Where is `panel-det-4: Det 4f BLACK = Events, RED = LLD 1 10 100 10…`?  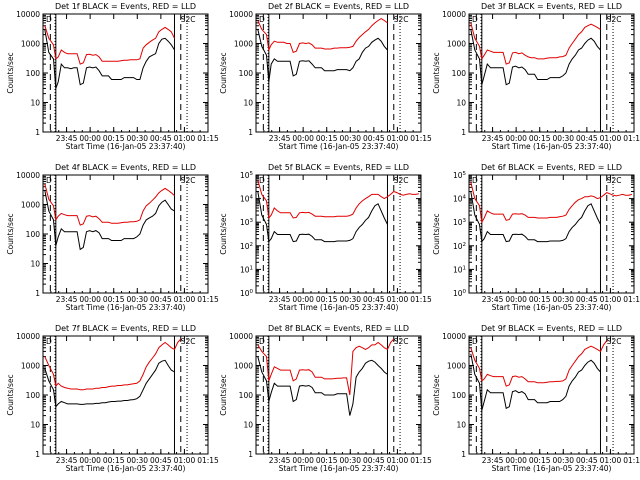
panel-det-4: Det 4f BLACK = Events, RED = LLD 1 10 100 10… is located at coordinates (112, 237).